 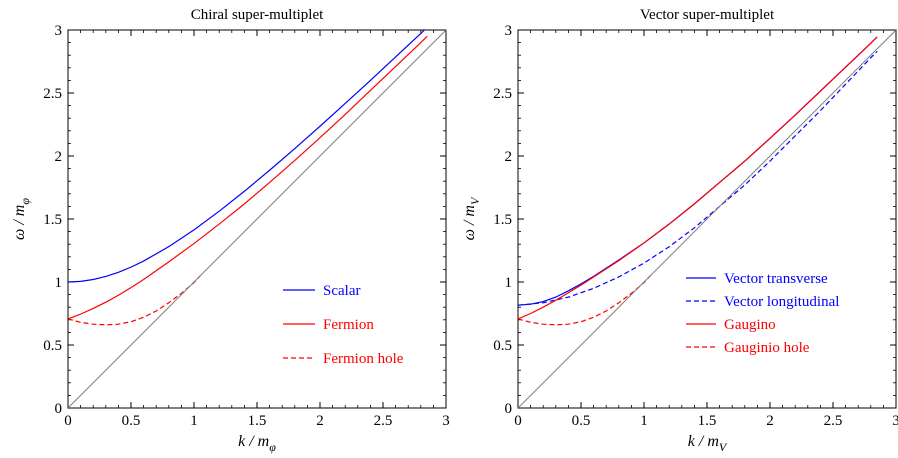 What do you see at coordinates (781, 302) in the screenshot?
I see `legend-label: Vector longitudinal` at bounding box center [781, 302].